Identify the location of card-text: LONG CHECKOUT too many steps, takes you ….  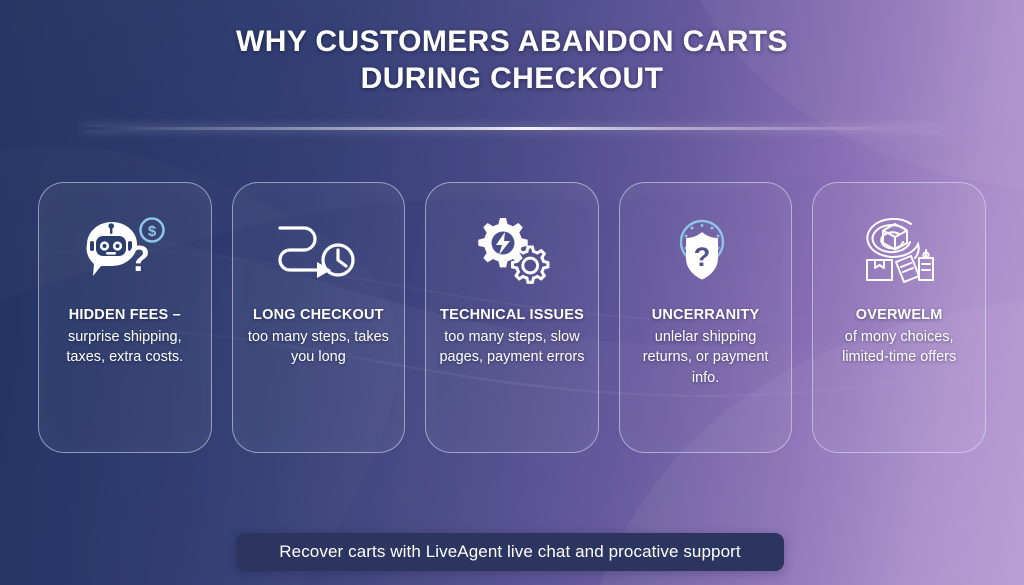
(319, 336).